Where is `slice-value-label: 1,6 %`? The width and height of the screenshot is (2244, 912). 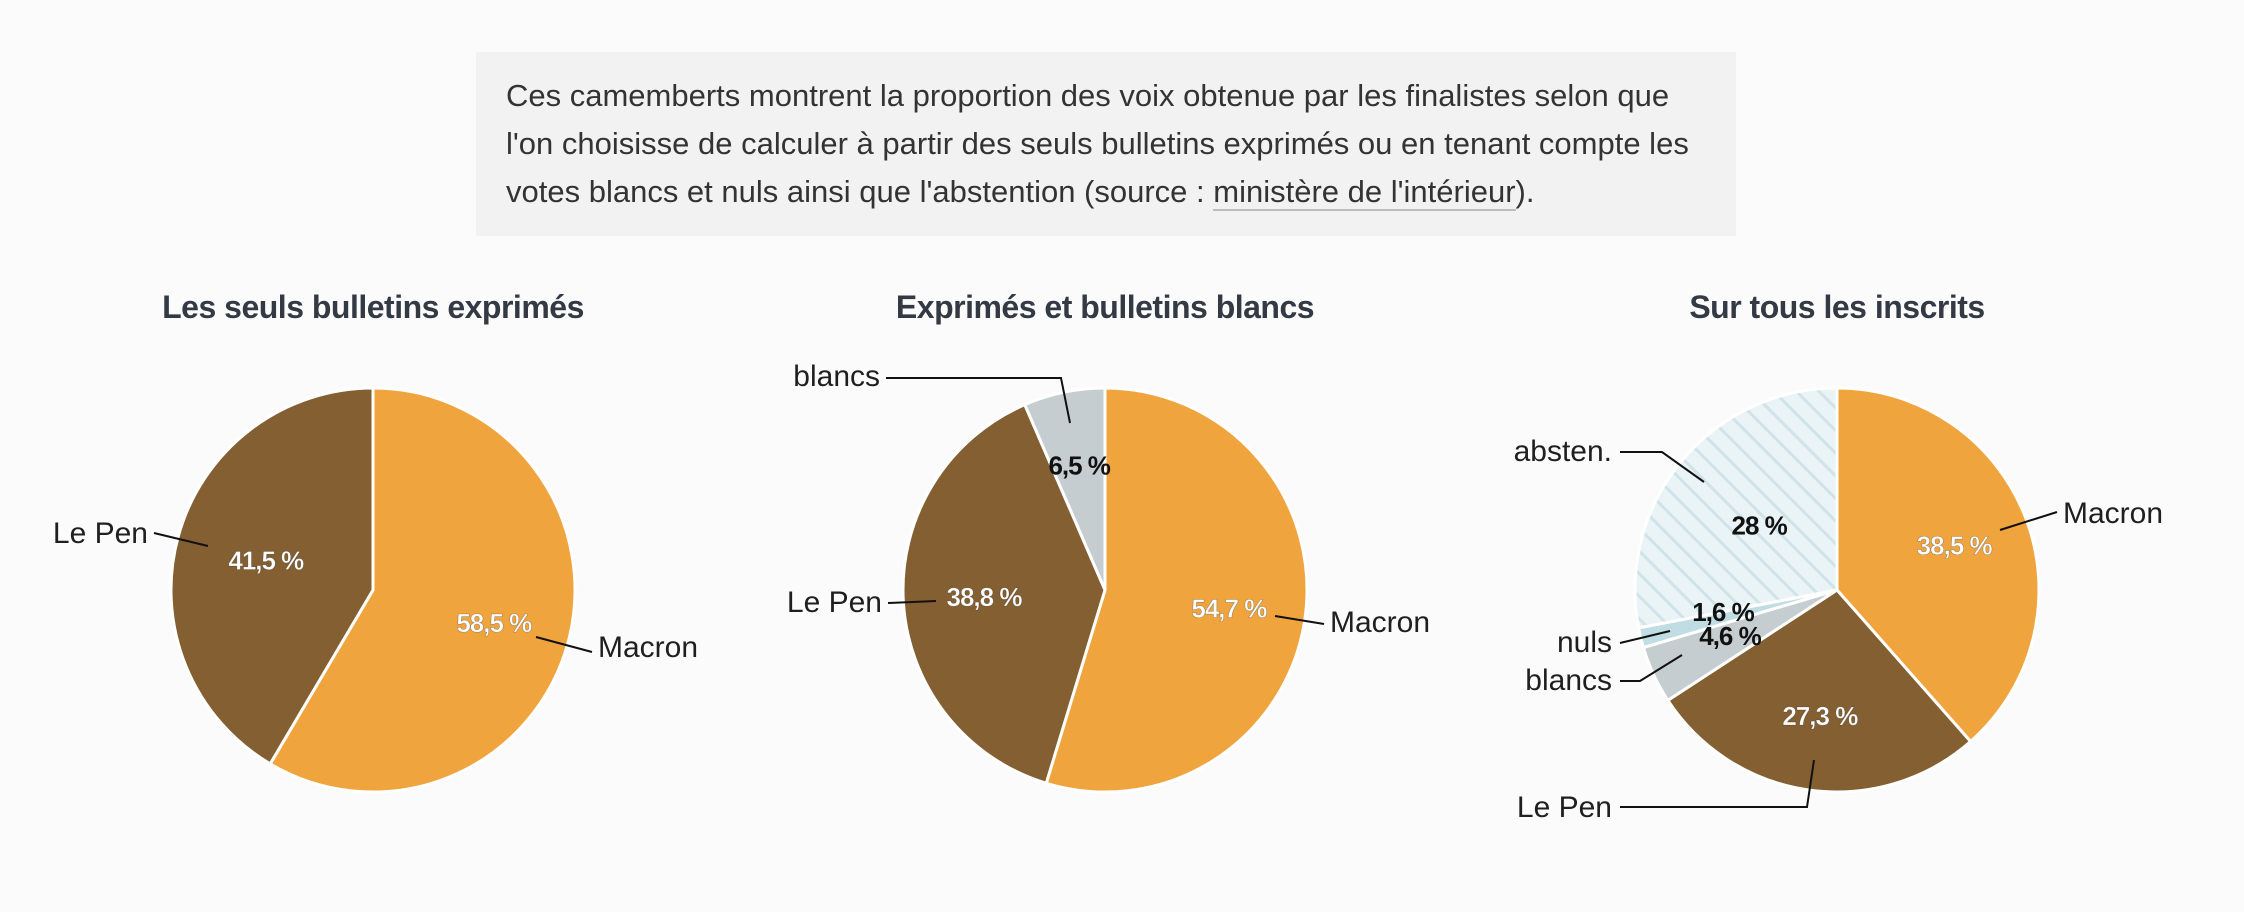
slice-value-label: 1,6 % is located at coordinates (1723, 612).